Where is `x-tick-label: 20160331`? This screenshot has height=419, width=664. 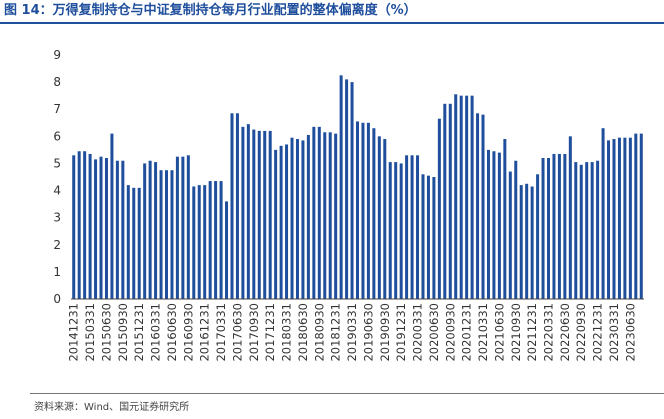 x-tick-label: 20160331 is located at coordinates (156, 332).